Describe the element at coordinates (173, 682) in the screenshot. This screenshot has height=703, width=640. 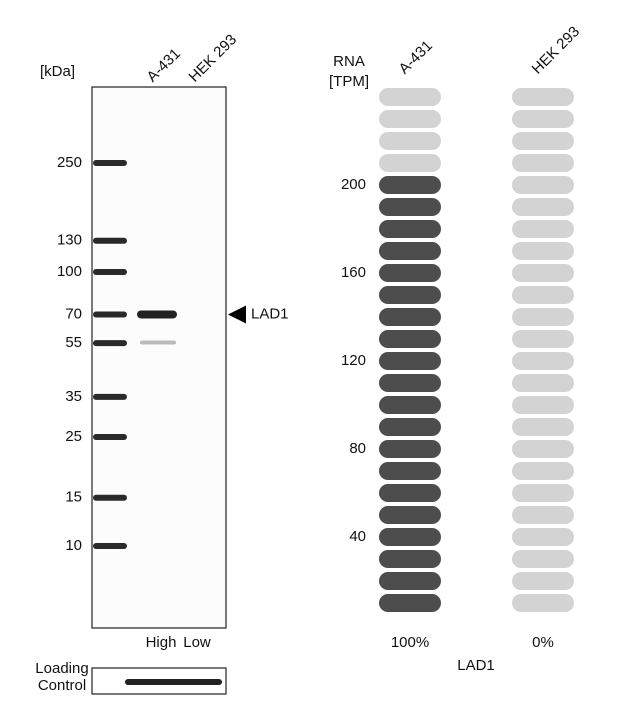
I see `loading-band` at that location.